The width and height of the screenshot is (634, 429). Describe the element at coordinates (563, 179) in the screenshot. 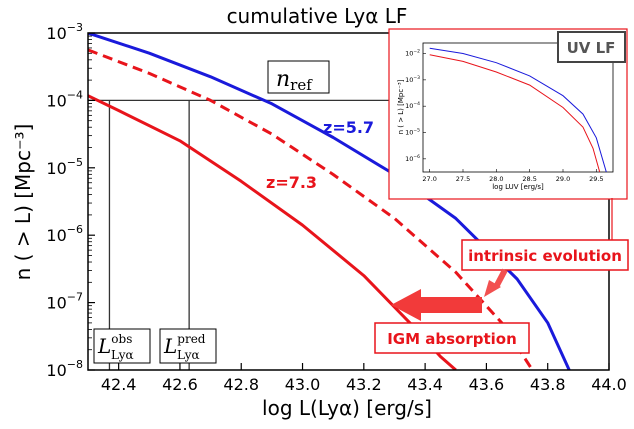

I see `inset-x-tick-label: 29.0` at that location.